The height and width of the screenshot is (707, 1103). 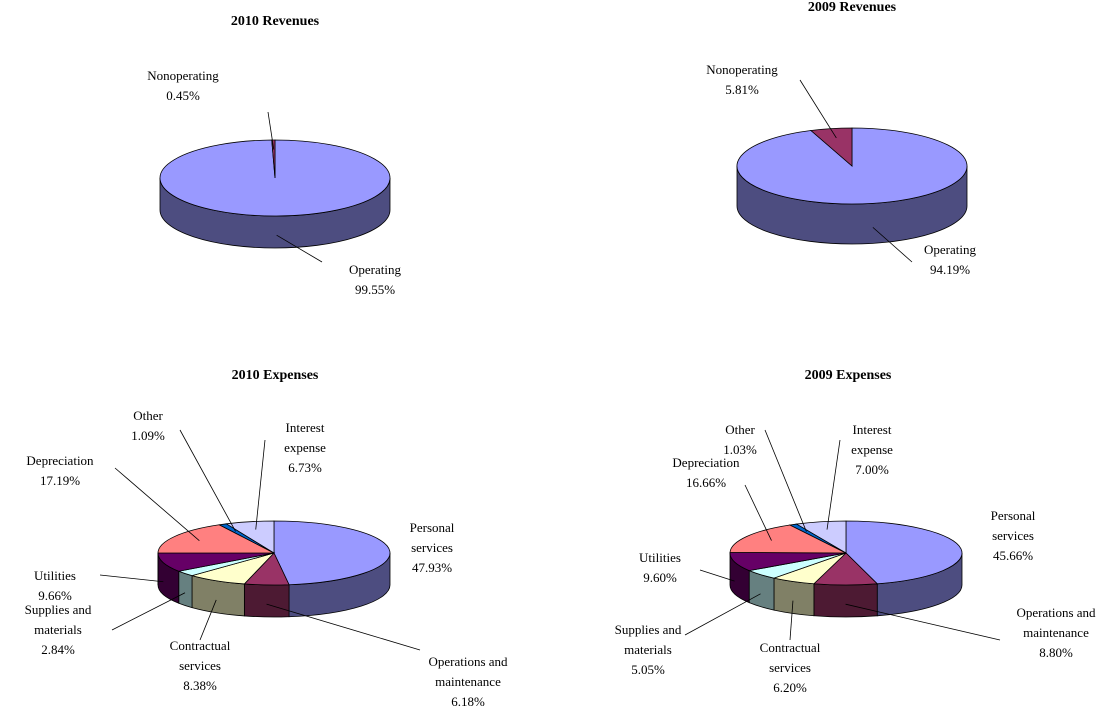 What do you see at coordinates (200, 685) in the screenshot?
I see `slice-value-label: 8.38%` at bounding box center [200, 685].